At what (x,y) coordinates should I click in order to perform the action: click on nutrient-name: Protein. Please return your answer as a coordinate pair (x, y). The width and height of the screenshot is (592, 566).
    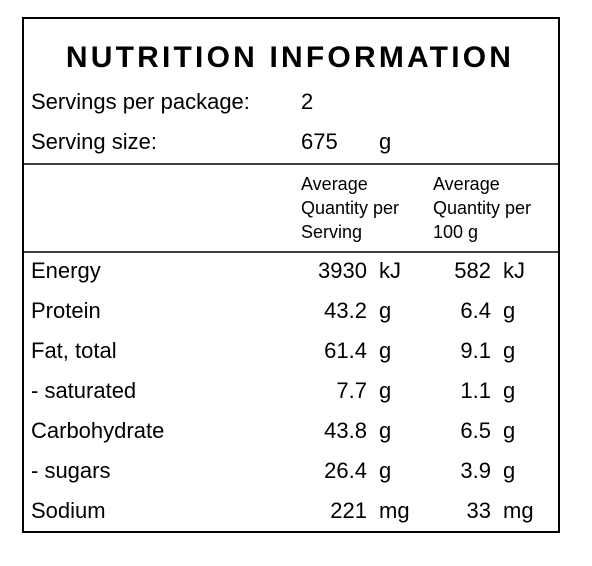
    Looking at the image, I should click on (66, 310).